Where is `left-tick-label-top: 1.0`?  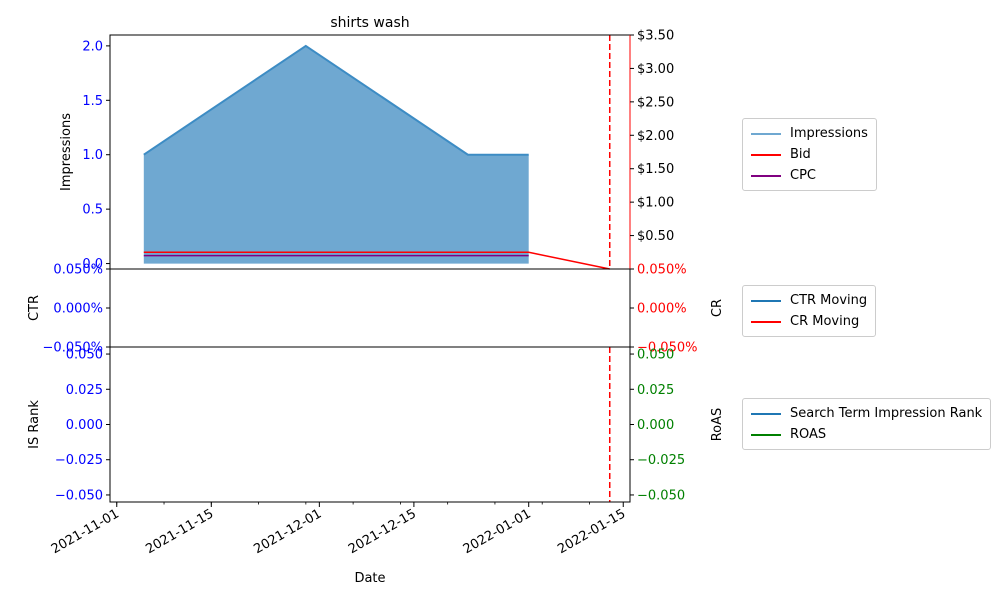 left-tick-label-top: 1.0 is located at coordinates (92, 155).